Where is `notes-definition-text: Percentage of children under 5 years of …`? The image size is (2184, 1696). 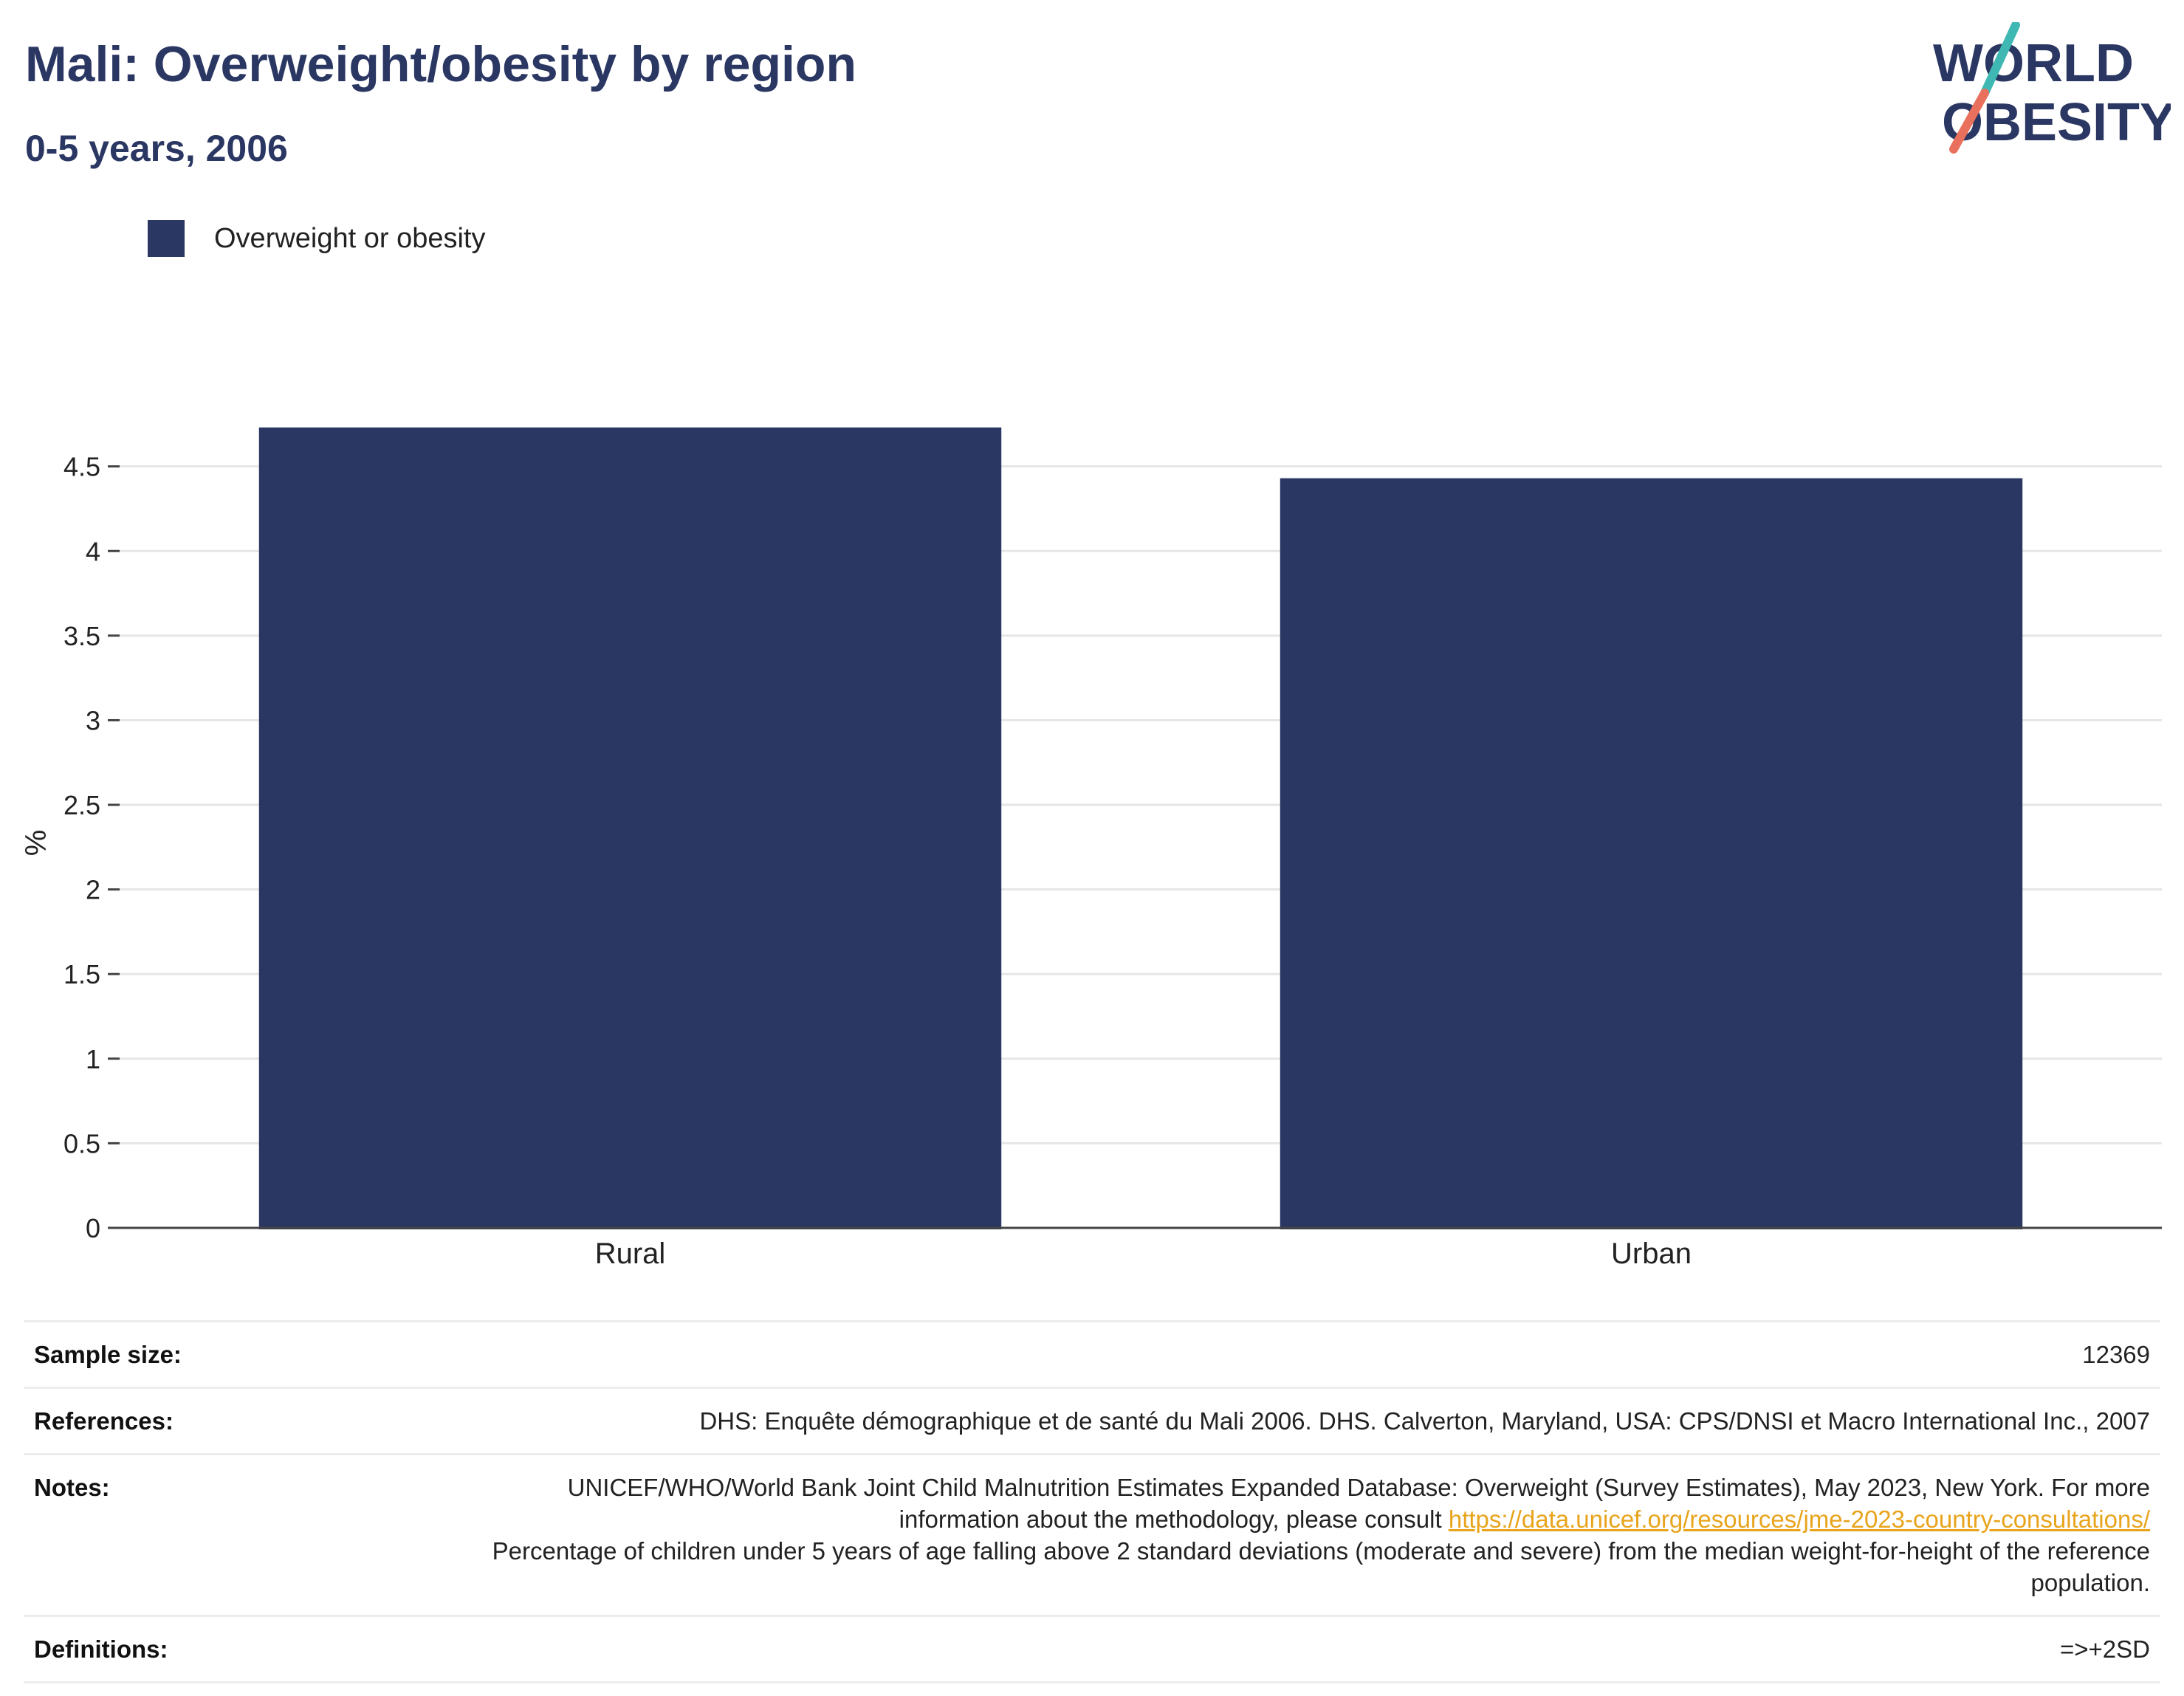
notes-definition-text: Percentage of children under 5 years of … is located at coordinates (1321, 1566).